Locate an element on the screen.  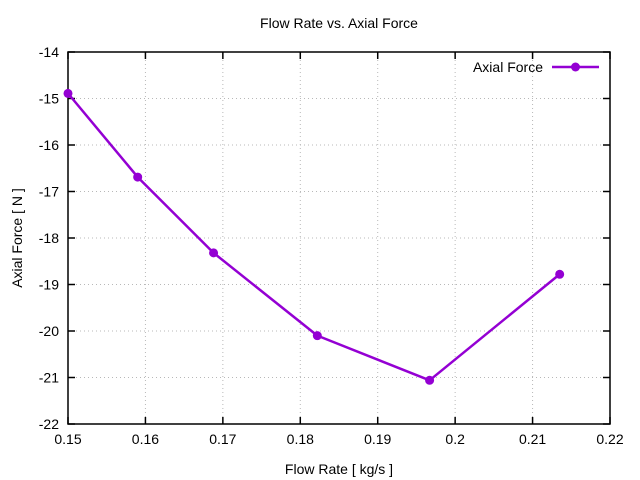
x-tick-label: 0.19 is located at coordinates (377, 439).